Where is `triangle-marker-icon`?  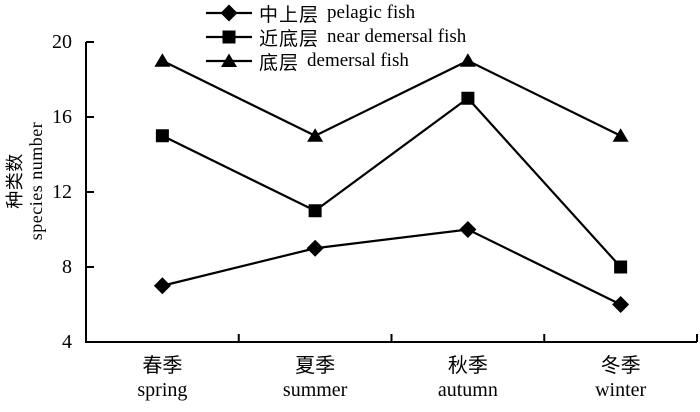 triangle-marker-icon is located at coordinates (229, 60).